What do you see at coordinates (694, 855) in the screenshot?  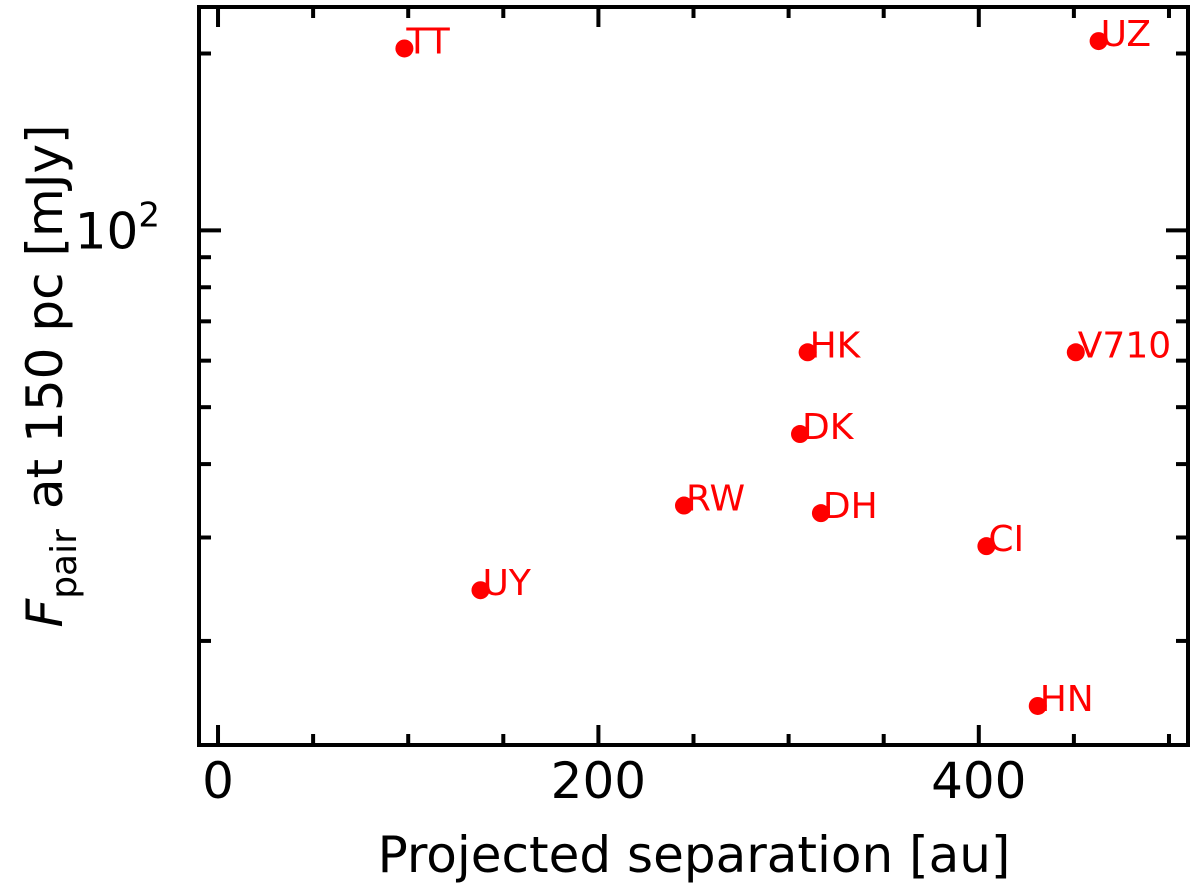 I see `x-axis-label: Projected separation [au]` at bounding box center [694, 855].